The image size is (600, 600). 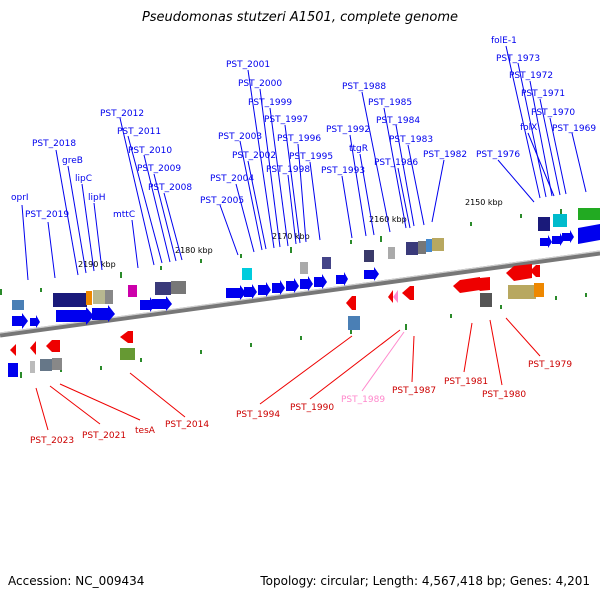 I want to click on gene-label: PST_2005, so click(x=222, y=201).